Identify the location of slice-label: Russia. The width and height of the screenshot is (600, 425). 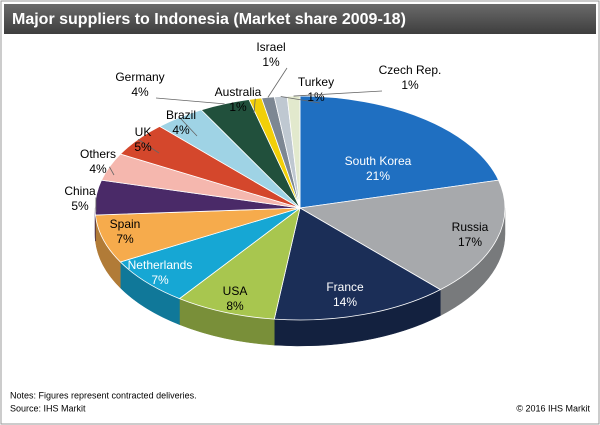
(470, 227).